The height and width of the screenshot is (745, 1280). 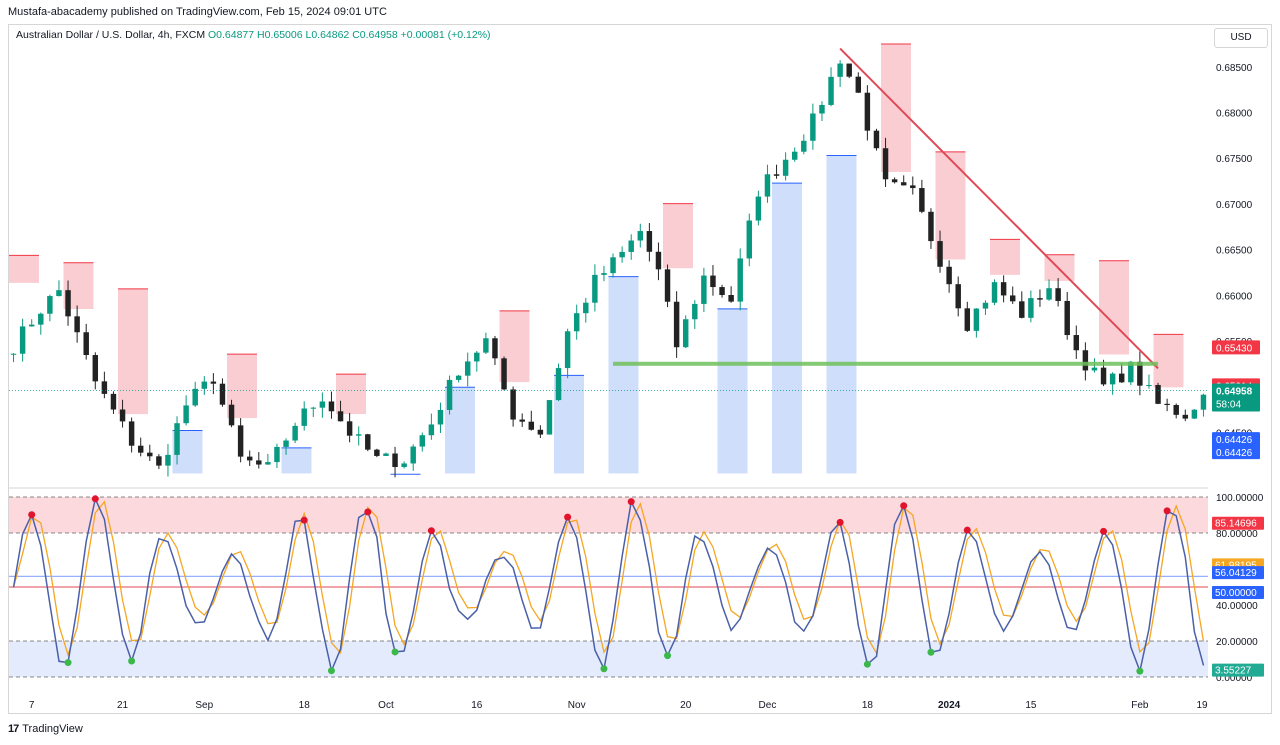 What do you see at coordinates (868, 705) in the screenshot?
I see `time-tick-label: 18` at bounding box center [868, 705].